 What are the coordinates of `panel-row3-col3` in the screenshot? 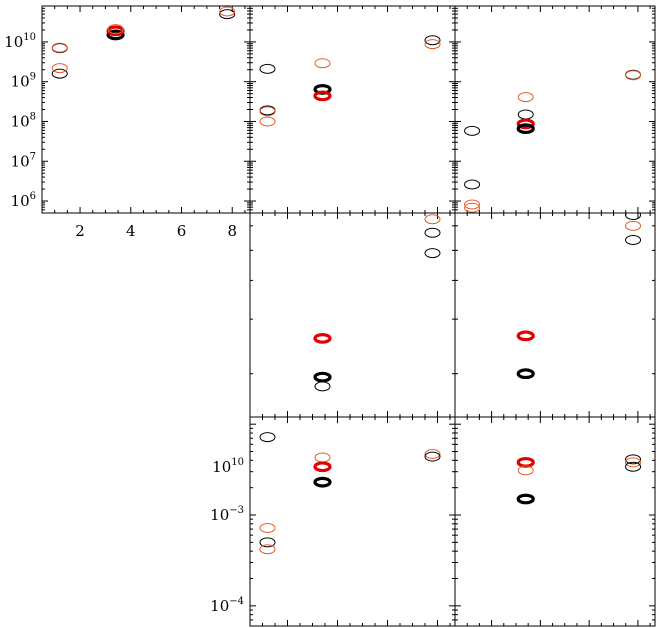 It's located at (555, 521).